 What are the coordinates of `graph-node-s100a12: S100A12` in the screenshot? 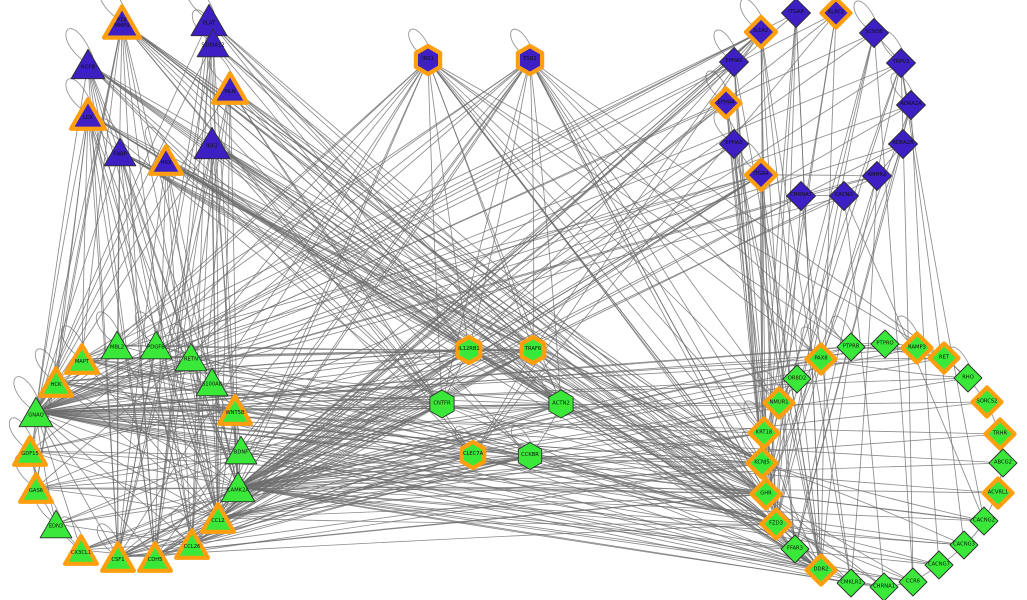 It's located at (213, 43).